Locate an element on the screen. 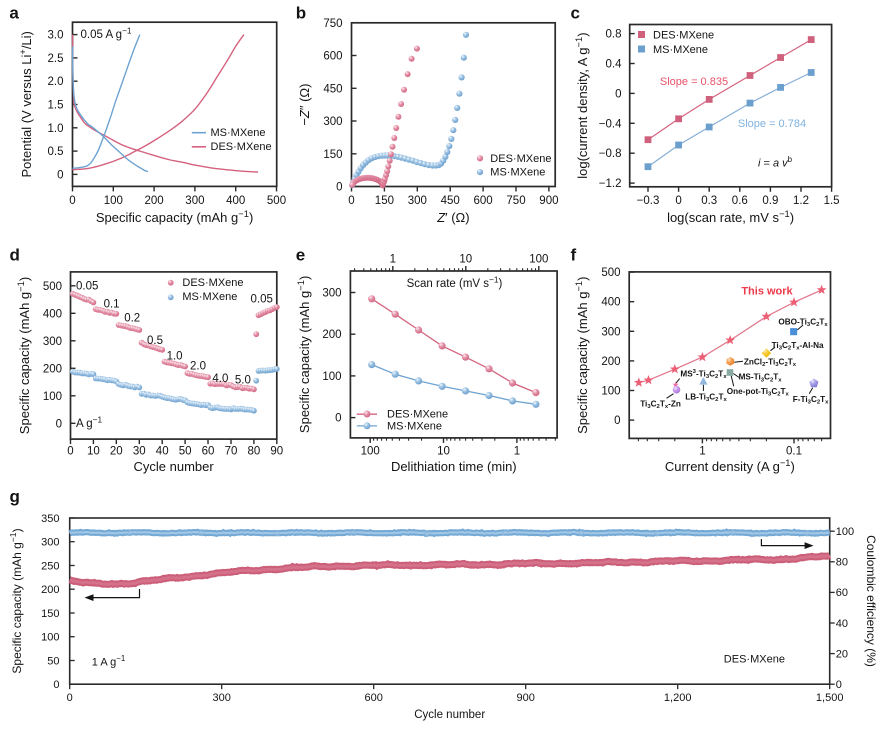 The image size is (891, 738). svg-text: Current density (A g−1) is located at coordinates (730, 465).